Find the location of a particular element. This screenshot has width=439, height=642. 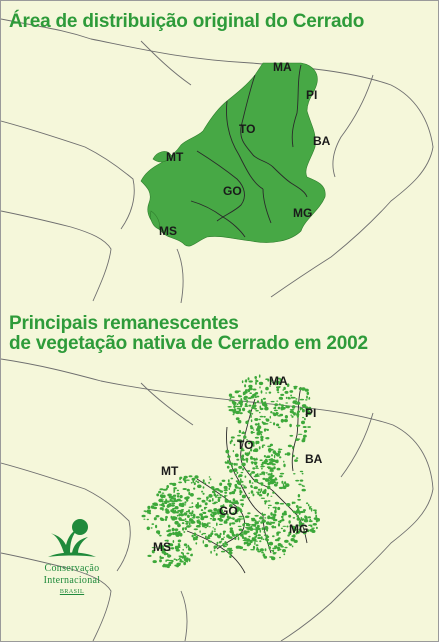

map-title-remnants-line1: Principais remanescentes is located at coordinates (124, 323).